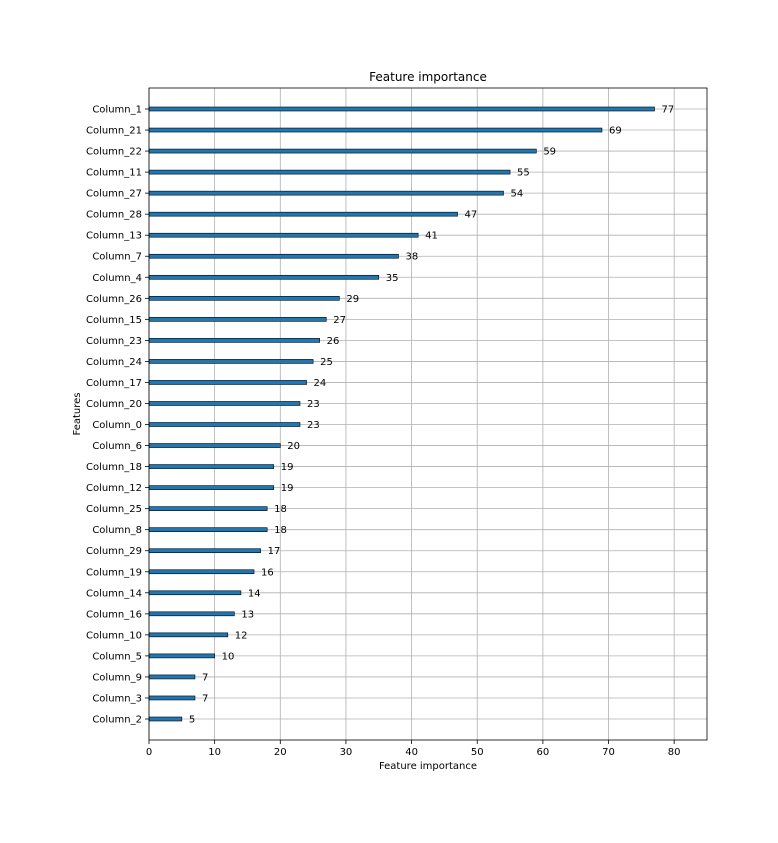 This screenshot has width=778, height=843. I want to click on y-tick-label: Column_10, so click(114, 635).